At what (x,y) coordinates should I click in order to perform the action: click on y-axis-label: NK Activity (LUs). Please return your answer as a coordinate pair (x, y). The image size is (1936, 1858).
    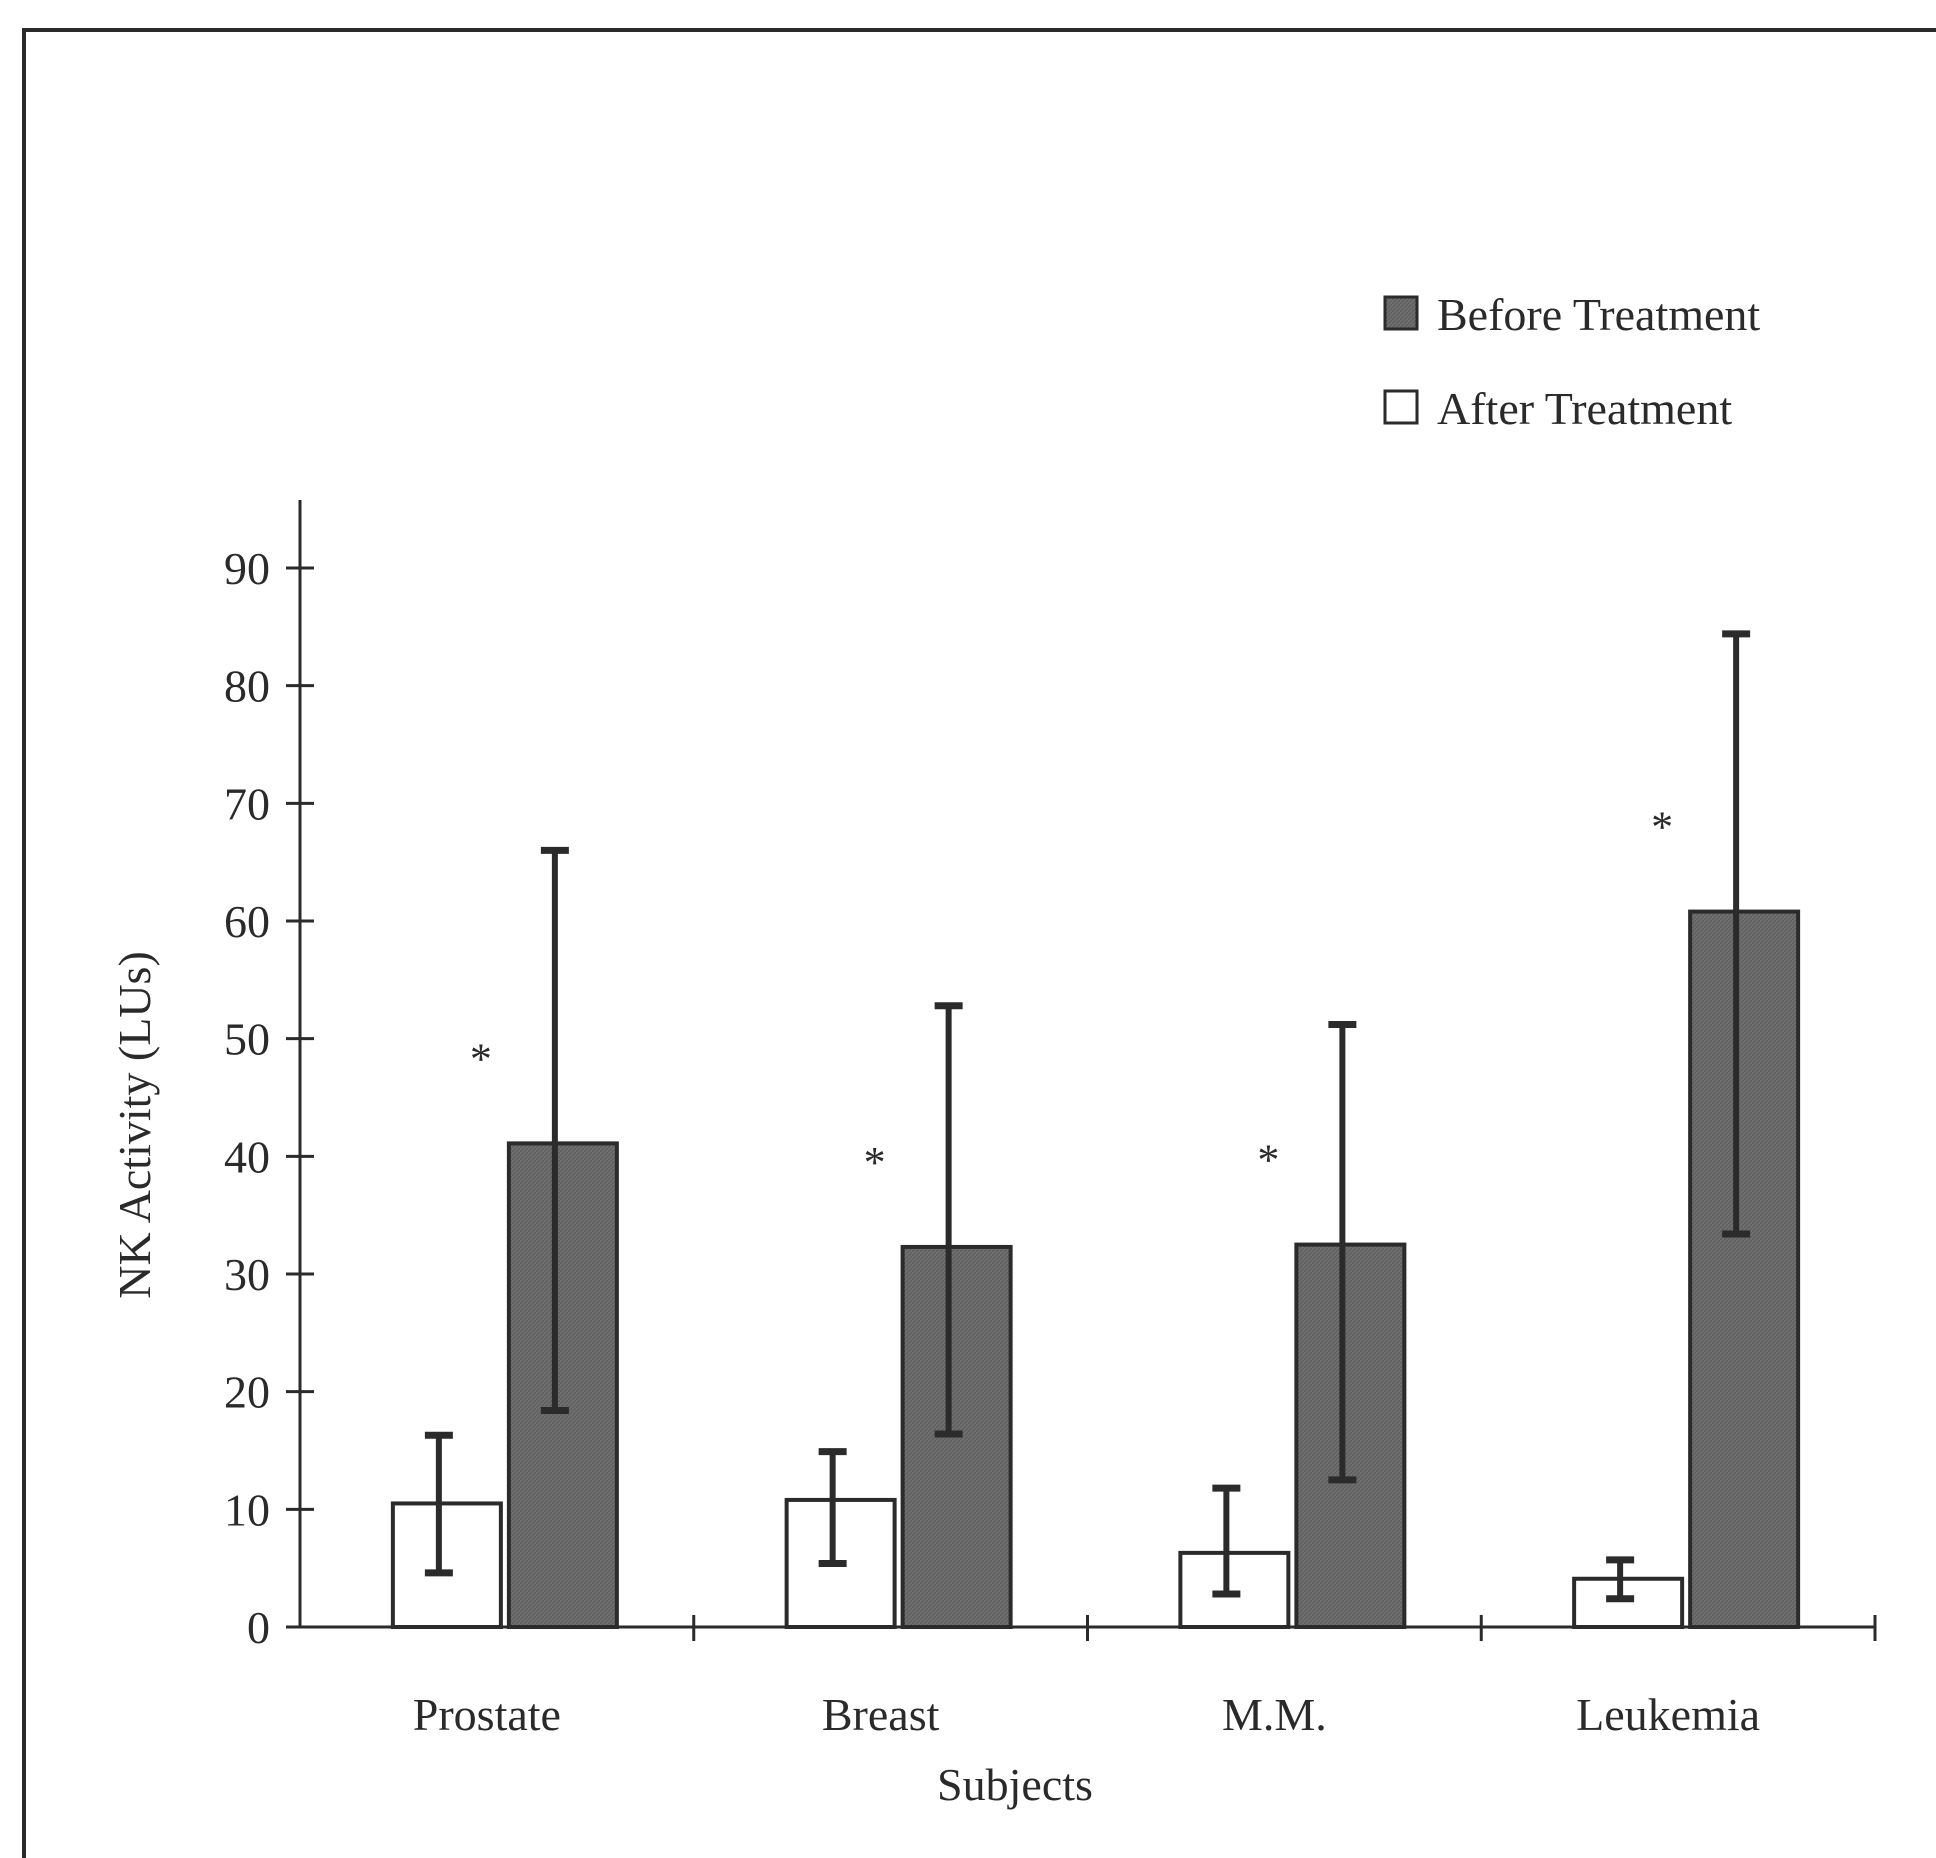
    Looking at the image, I should click on (134, 1125).